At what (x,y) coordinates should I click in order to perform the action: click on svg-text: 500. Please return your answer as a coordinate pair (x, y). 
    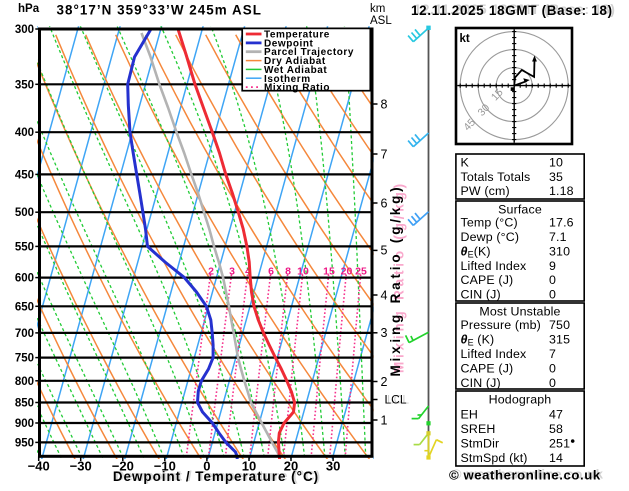
    Looking at the image, I should click on (24, 213).